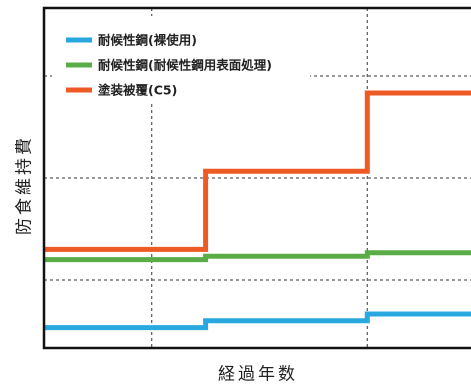 Image resolution: width=471 pixels, height=385 pixels. What do you see at coordinates (24, 185) in the screenshot?
I see `y-axis-label: 防食維持費` at bounding box center [24, 185].